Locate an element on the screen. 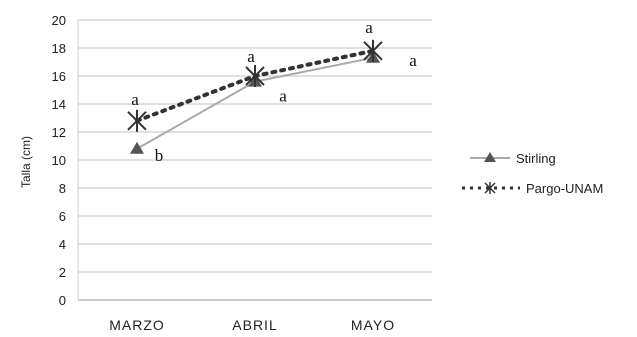 This screenshot has width=637, height=337. legend-stirling-label: Stirling is located at coordinates (536, 158).